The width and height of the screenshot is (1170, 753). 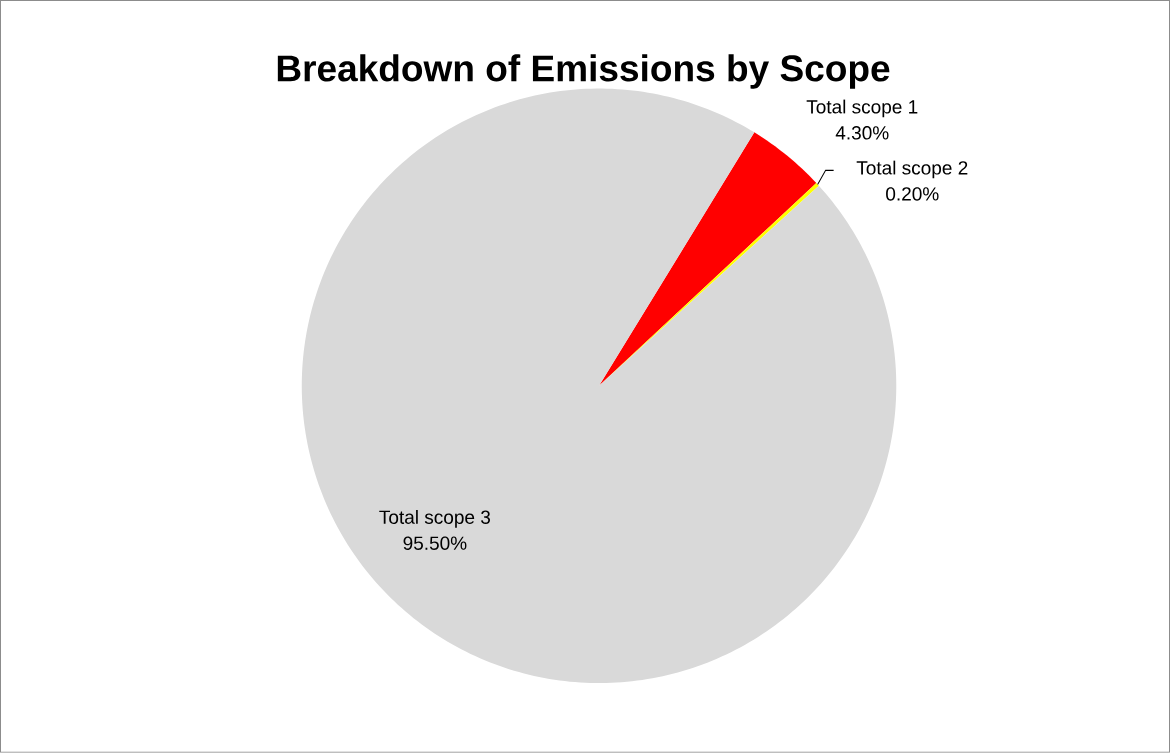 What do you see at coordinates (912, 169) in the screenshot?
I see `slice-label: Total scope 2` at bounding box center [912, 169].